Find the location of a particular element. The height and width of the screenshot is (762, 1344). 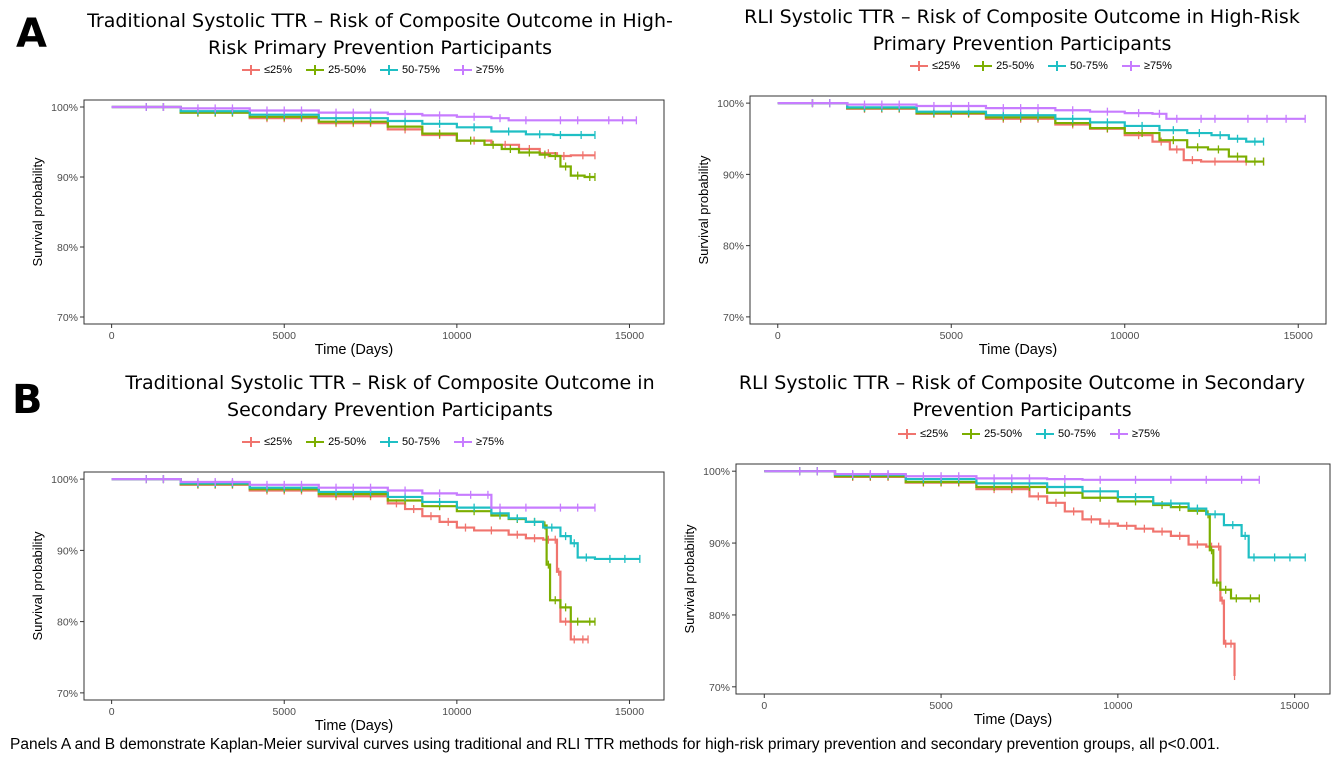

chart-4-legend: ≤25% 25-50% 50-75% ≥75% is located at coordinates (1029, 434).